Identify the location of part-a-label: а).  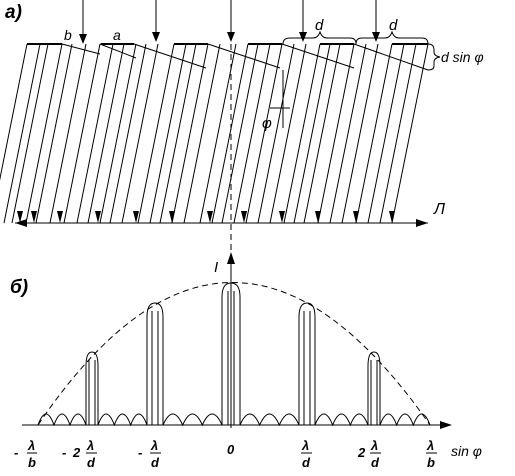
(13, 12).